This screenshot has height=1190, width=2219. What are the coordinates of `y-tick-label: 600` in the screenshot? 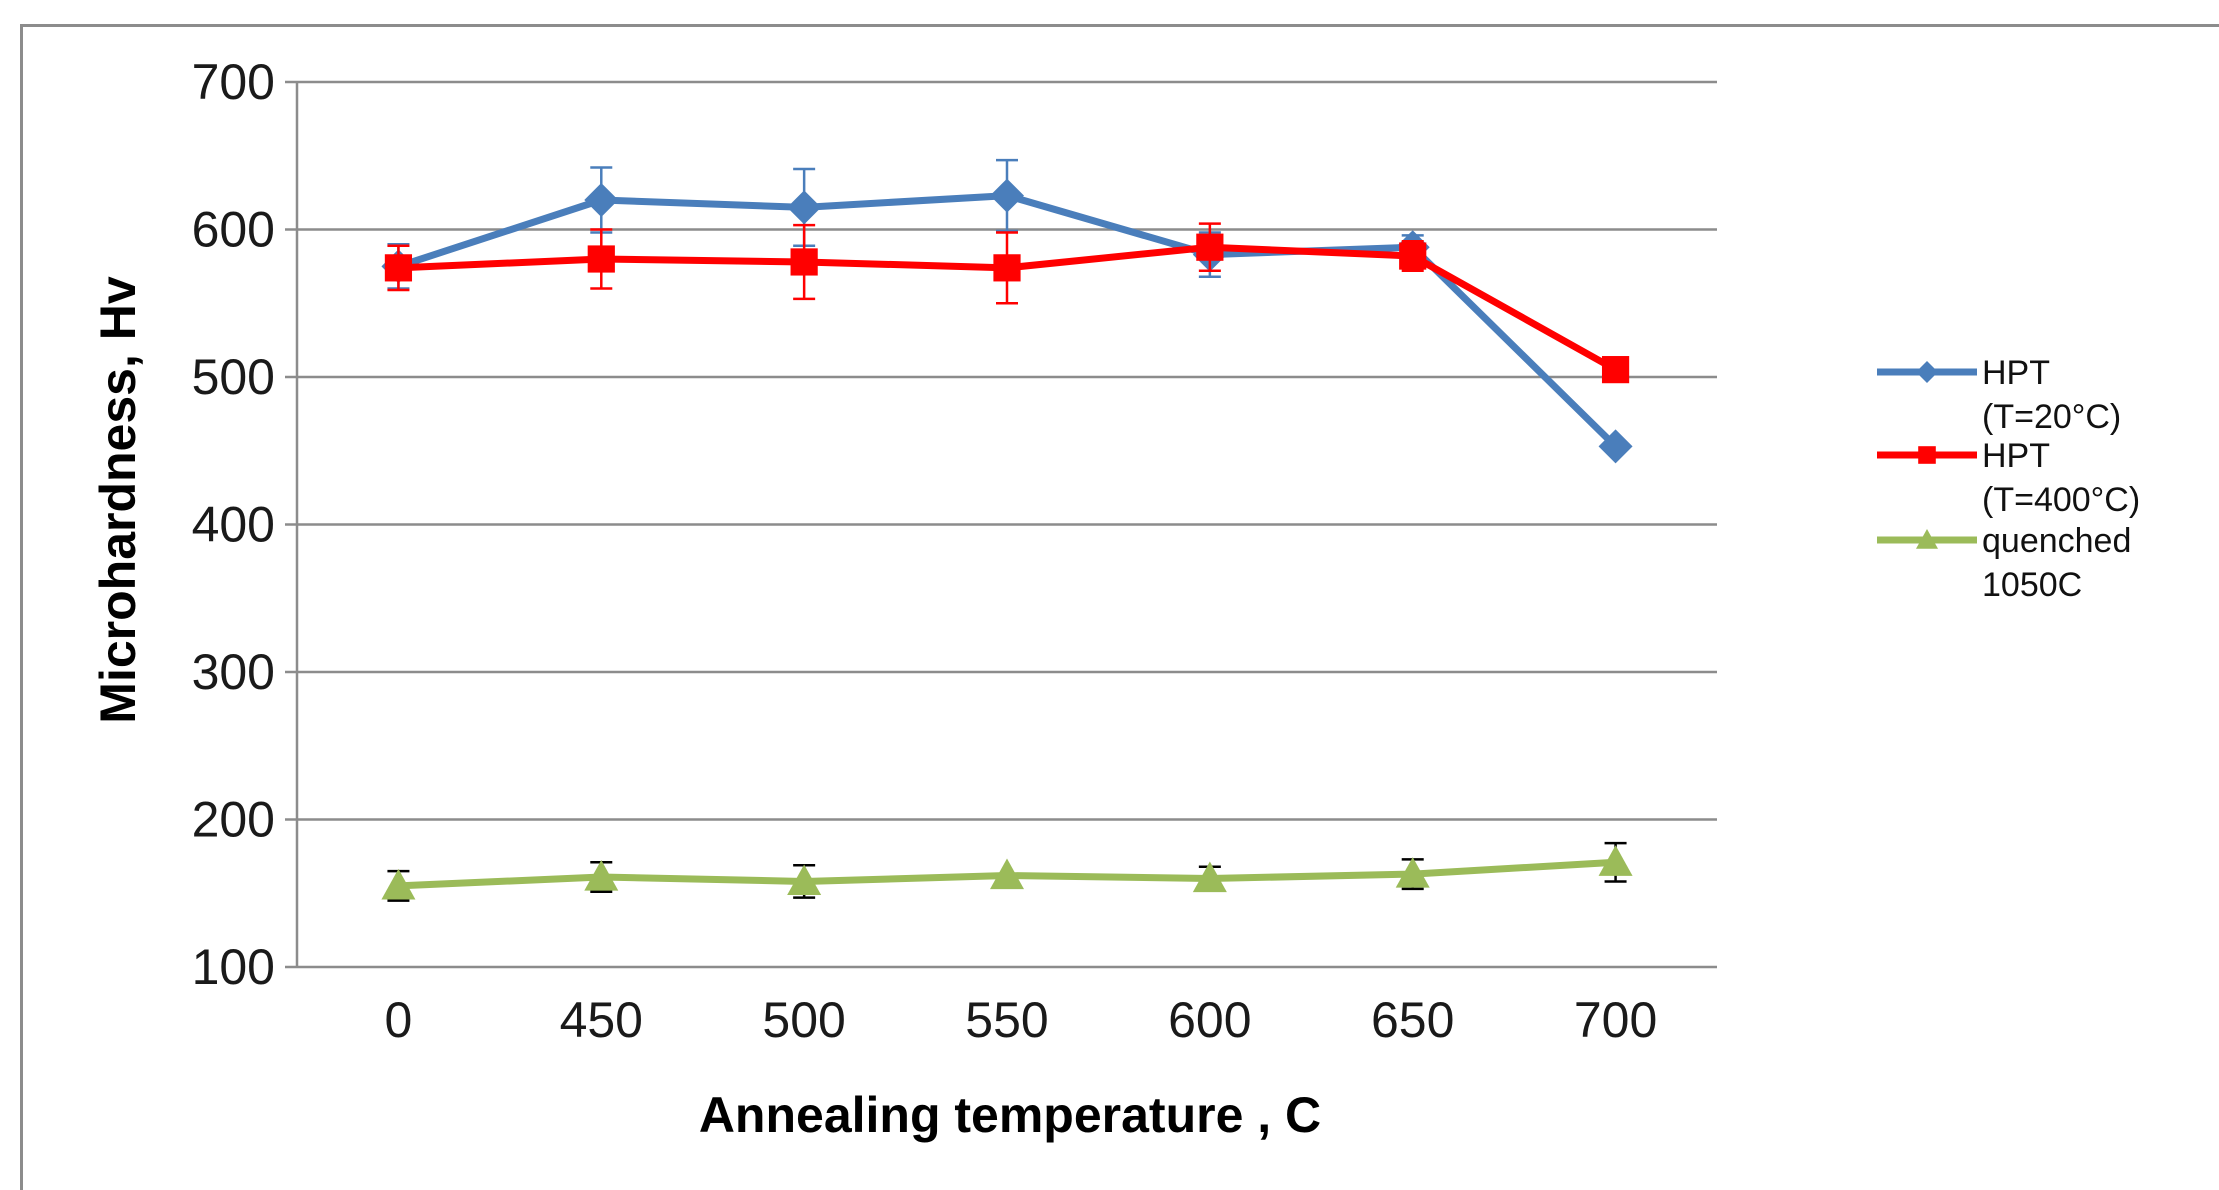 It's located at (233, 230).